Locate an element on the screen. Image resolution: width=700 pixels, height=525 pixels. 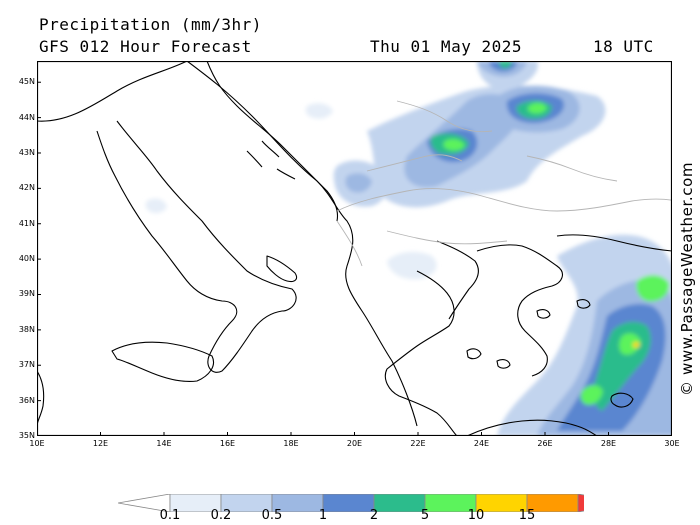
lat-tick-label: 37N is located at coordinates (26, 365).